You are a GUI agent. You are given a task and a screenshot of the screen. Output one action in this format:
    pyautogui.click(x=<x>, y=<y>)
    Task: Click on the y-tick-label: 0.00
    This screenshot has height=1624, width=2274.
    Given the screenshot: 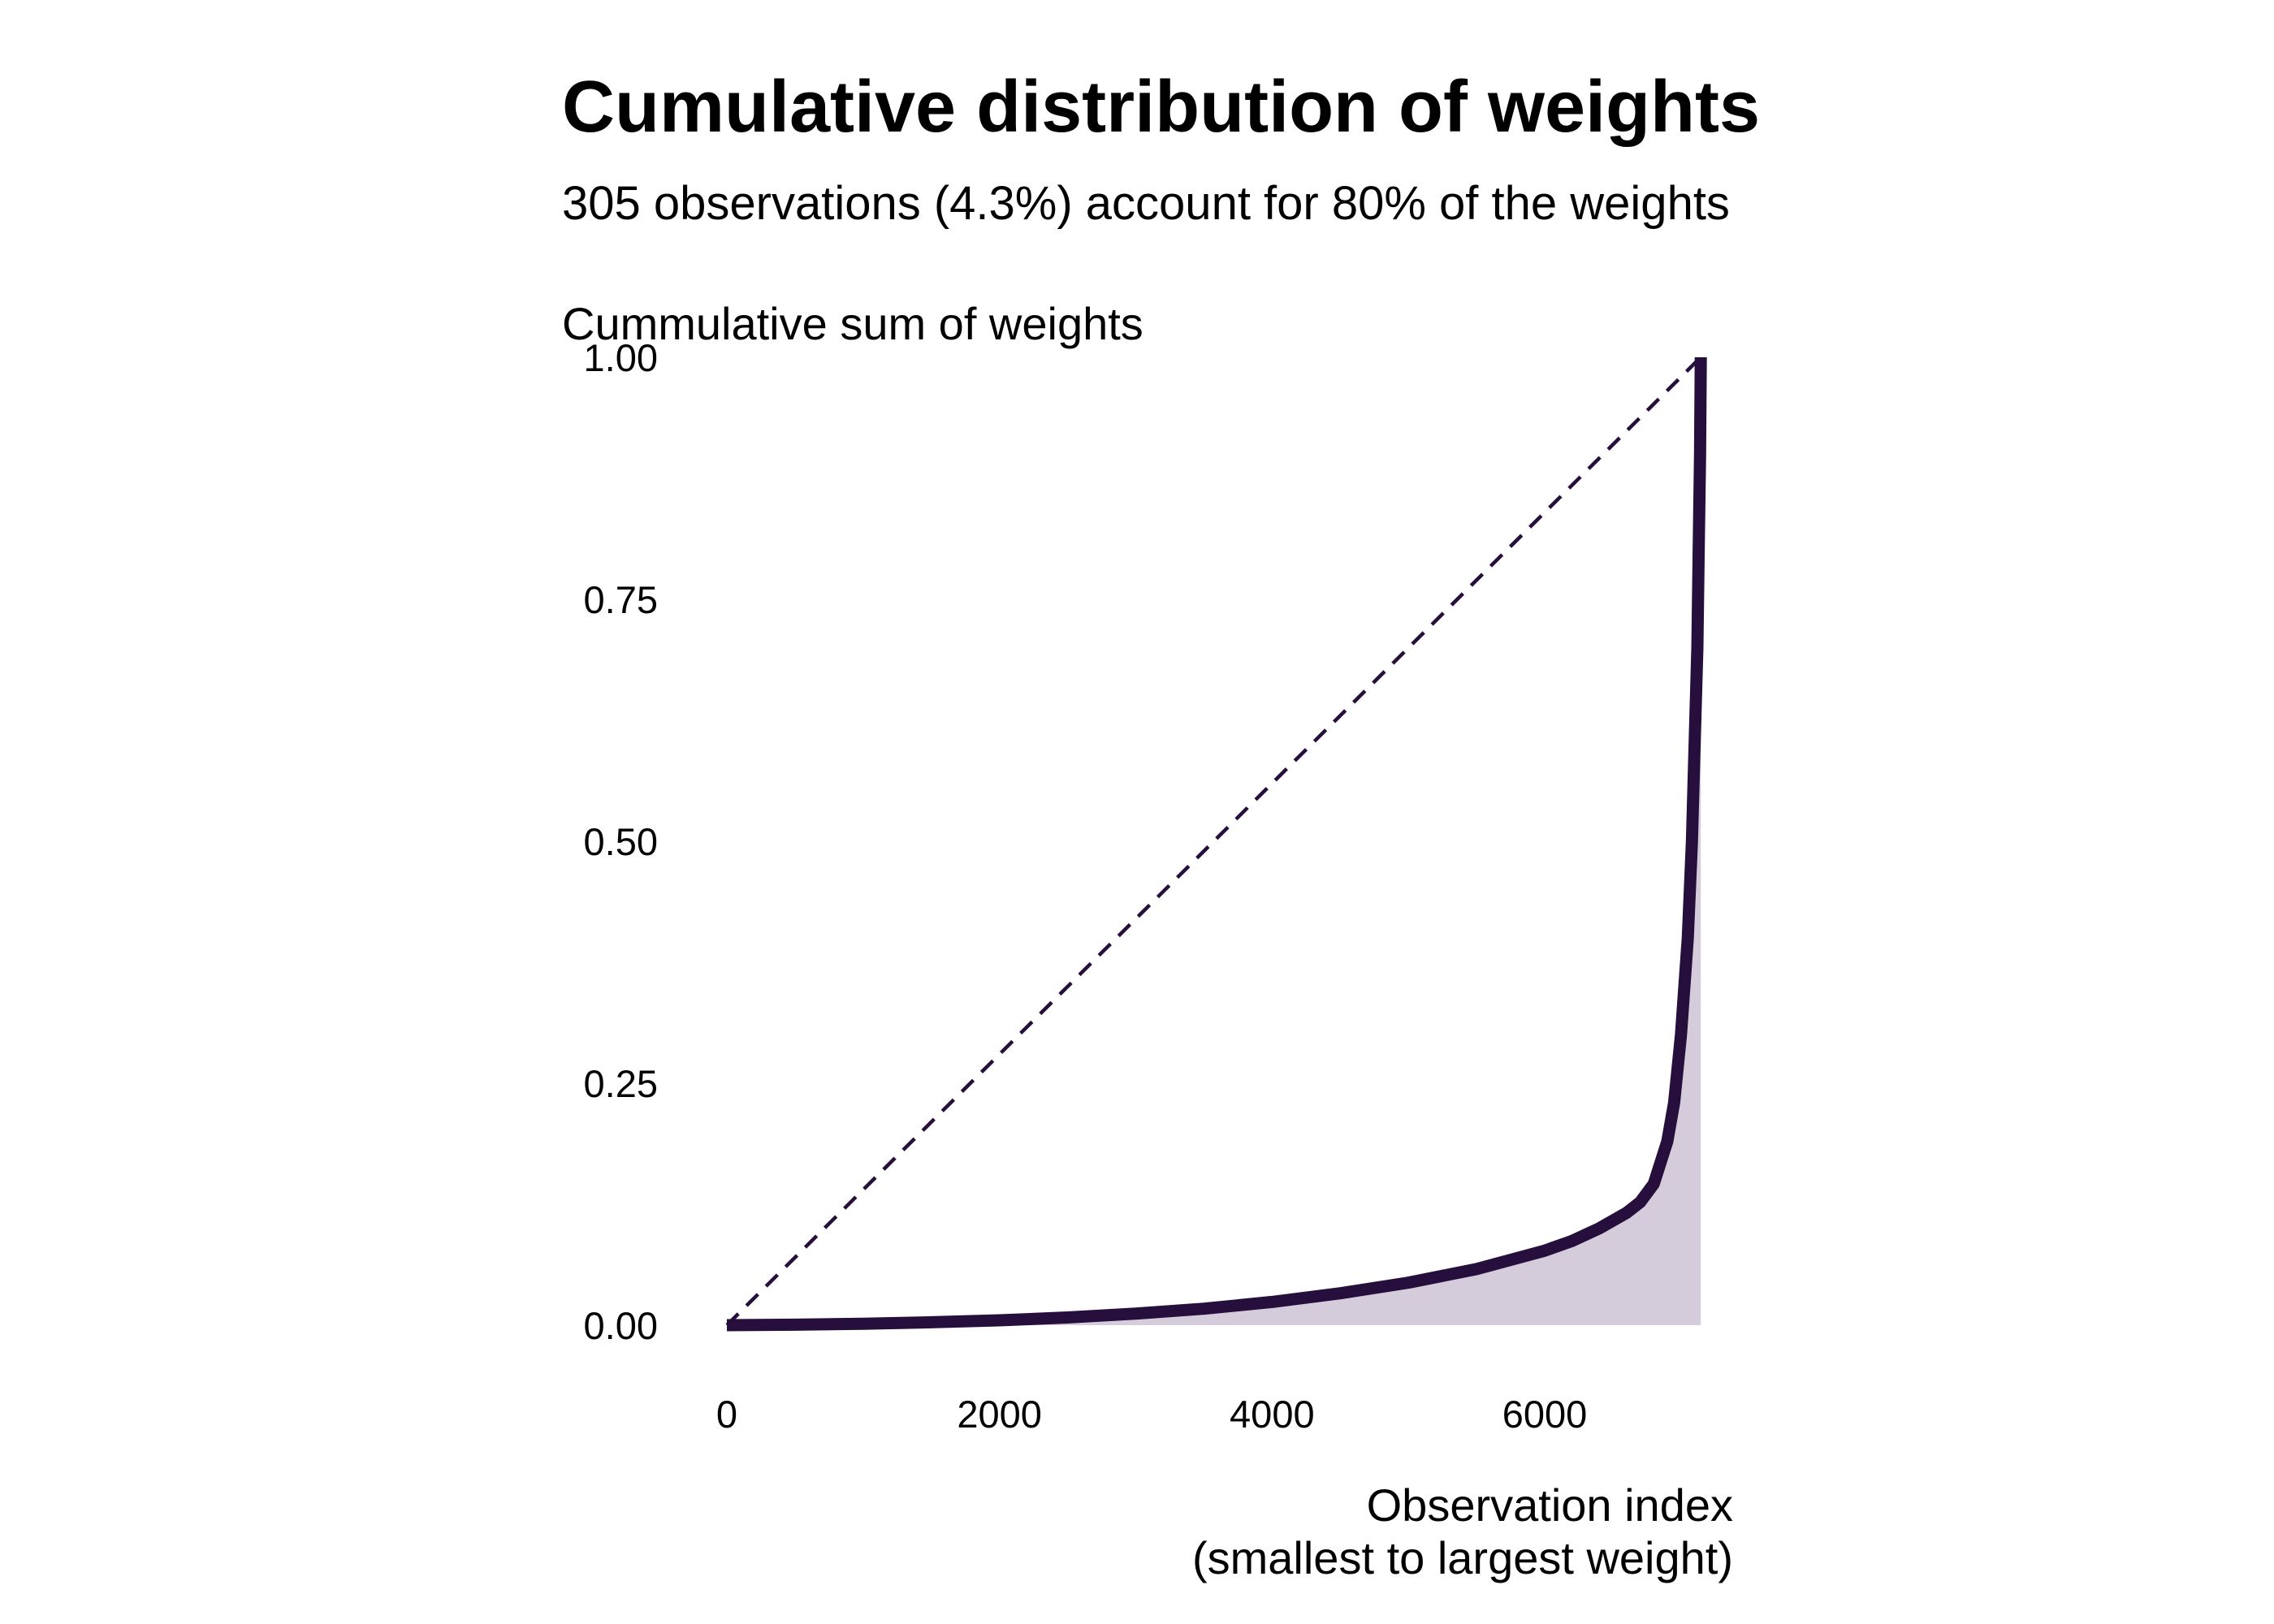 What is the action you would take?
    pyautogui.click(x=621, y=1325)
    